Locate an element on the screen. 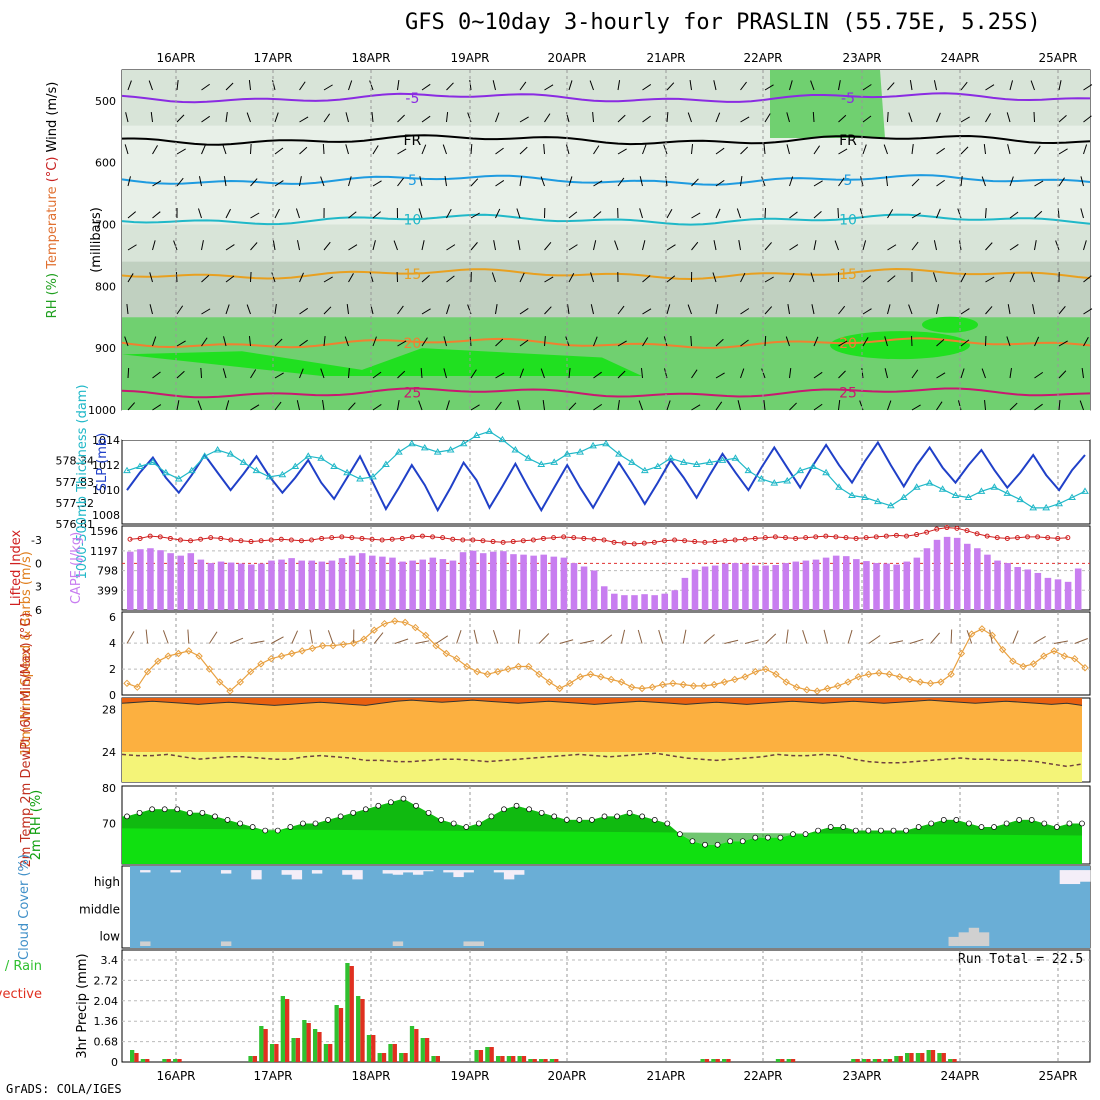  li-tick-3: 3 is located at coordinates (38, 587).